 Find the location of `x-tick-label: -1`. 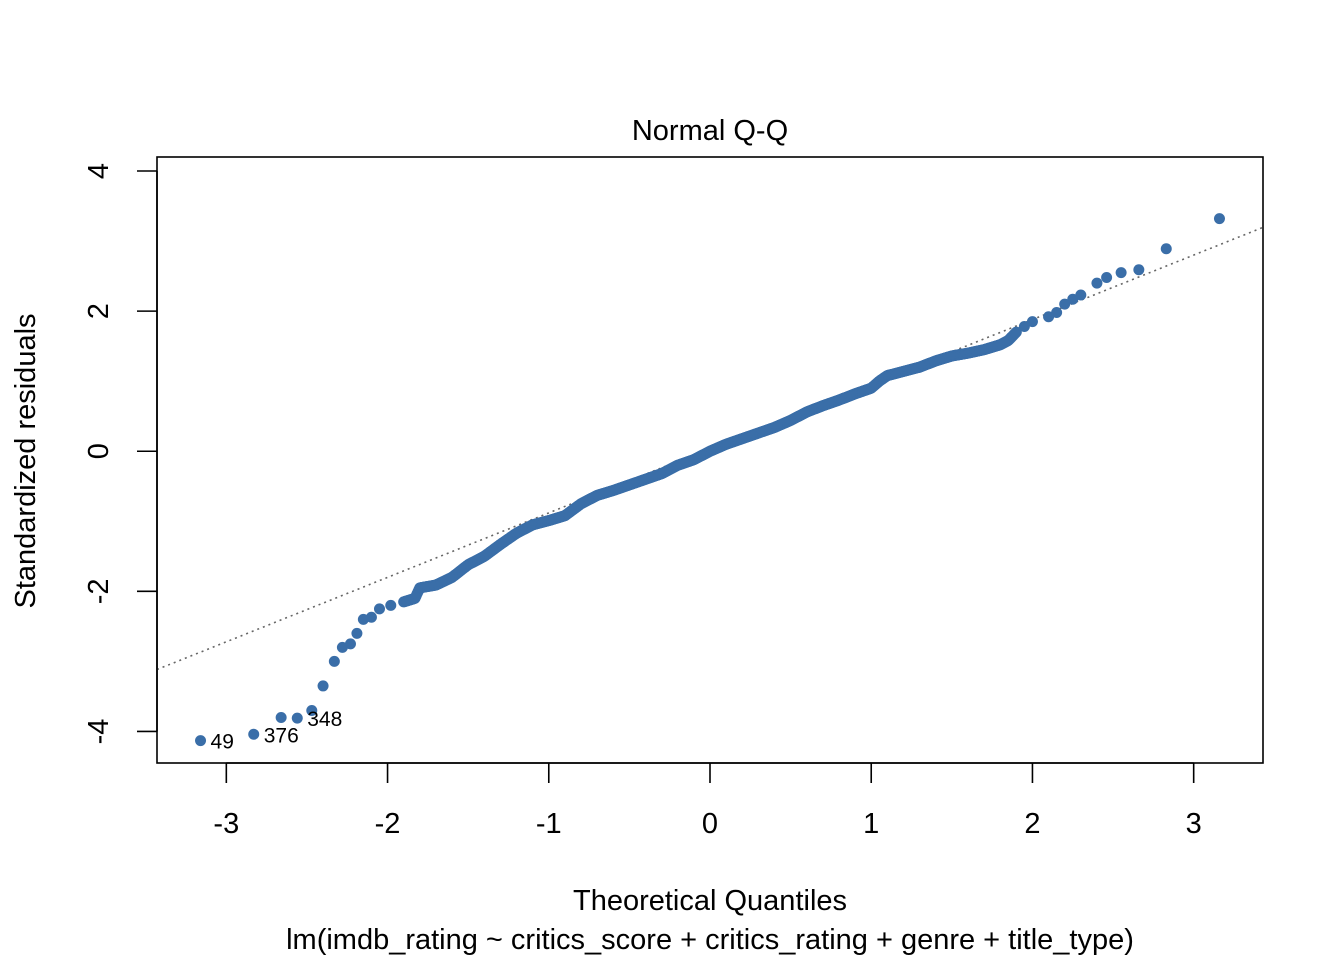

x-tick-label: -1 is located at coordinates (549, 824).